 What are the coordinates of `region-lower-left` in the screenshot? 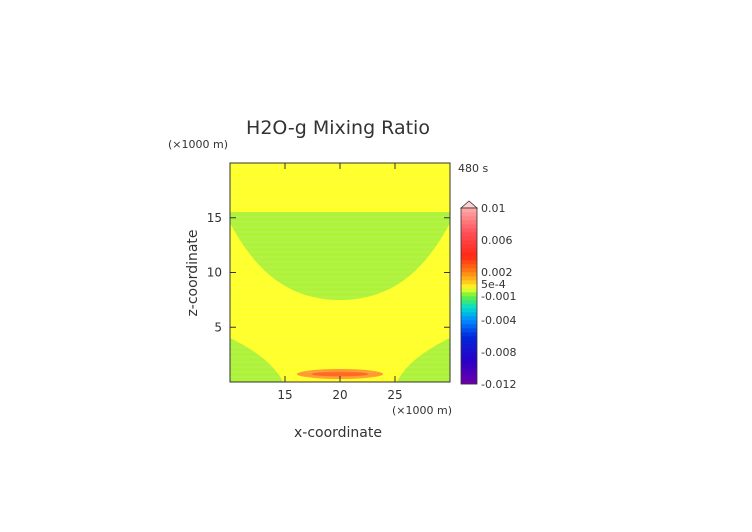 It's located at (256, 360).